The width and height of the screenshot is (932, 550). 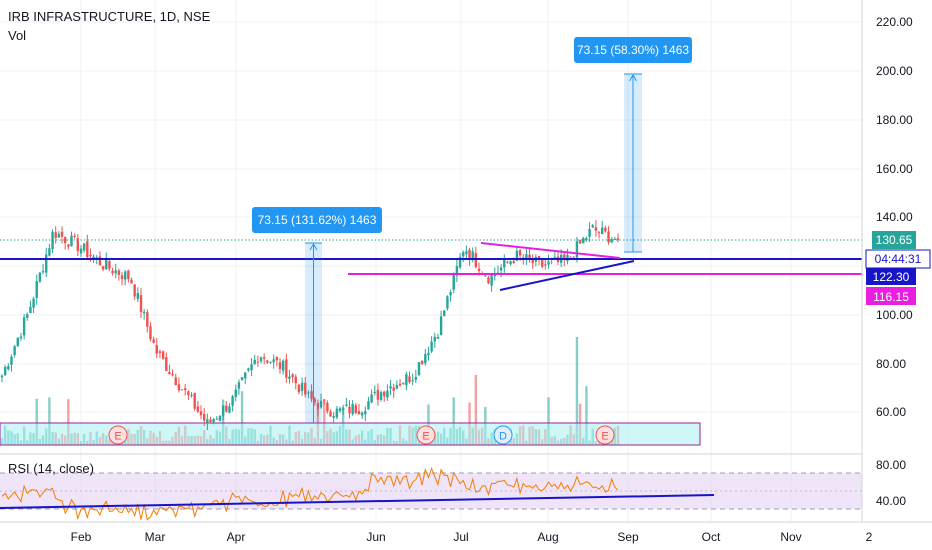 What do you see at coordinates (155, 537) in the screenshot?
I see `time-tick: Mar` at bounding box center [155, 537].